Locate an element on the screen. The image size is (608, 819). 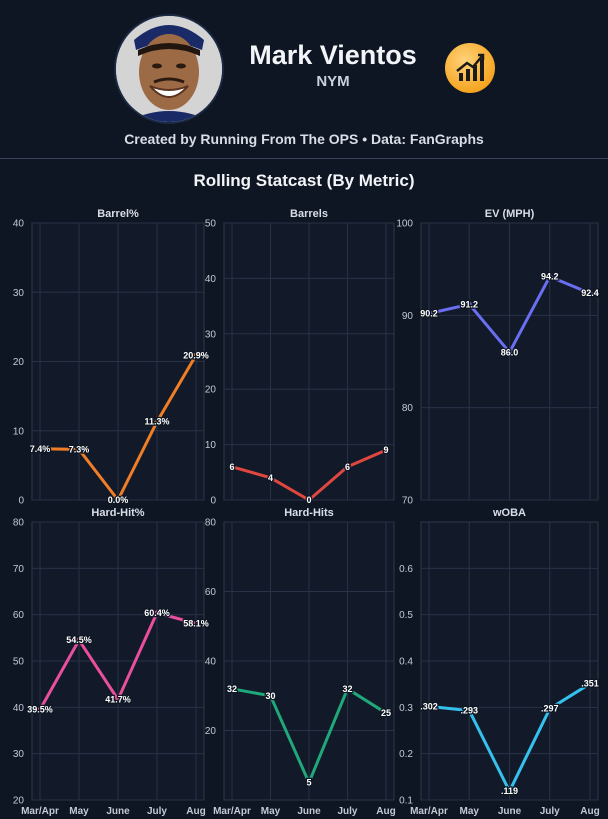
data-label: 9 is located at coordinates (385, 450).